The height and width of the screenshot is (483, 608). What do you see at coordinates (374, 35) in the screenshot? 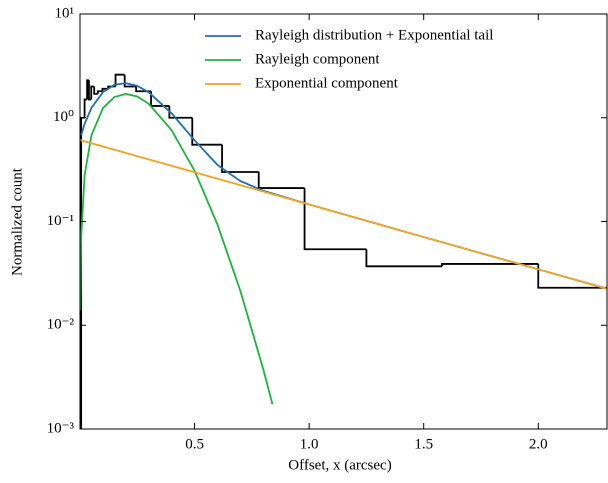
I see `legend-label: Rayleigh distribution + Exponential tail` at bounding box center [374, 35].